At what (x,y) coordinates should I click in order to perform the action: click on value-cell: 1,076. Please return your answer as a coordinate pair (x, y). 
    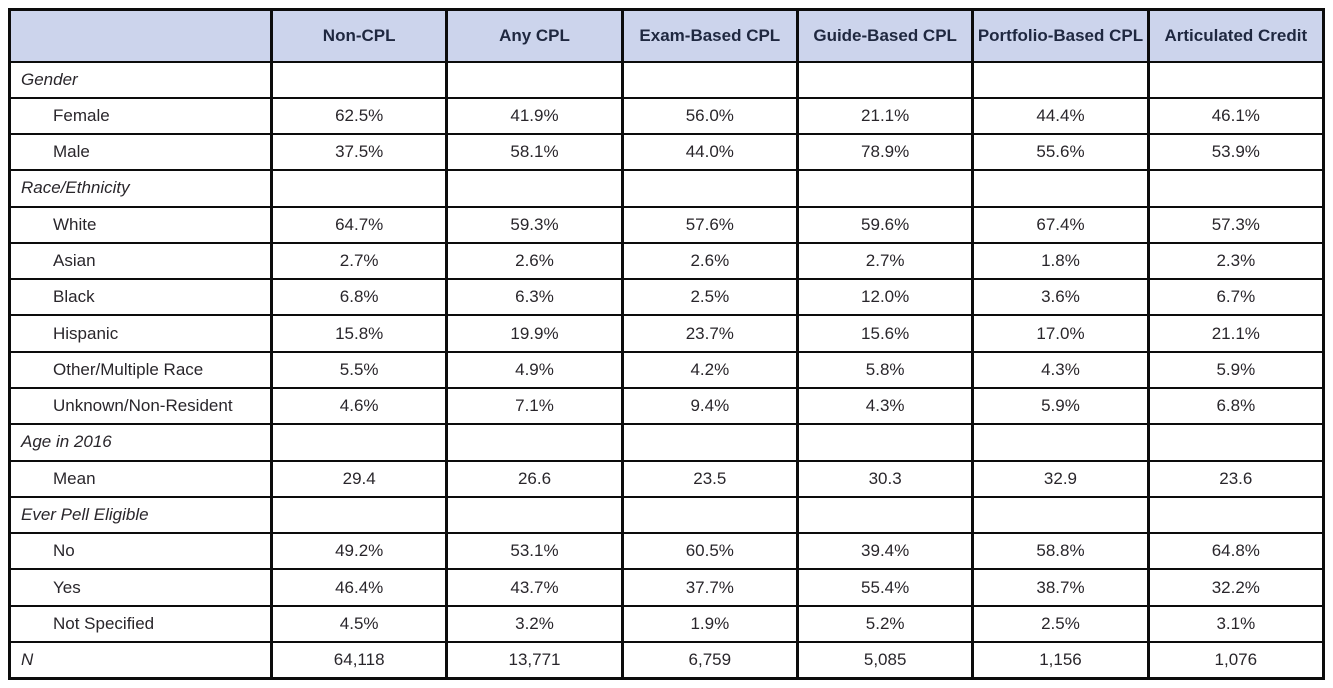
    Looking at the image, I should click on (1236, 660).